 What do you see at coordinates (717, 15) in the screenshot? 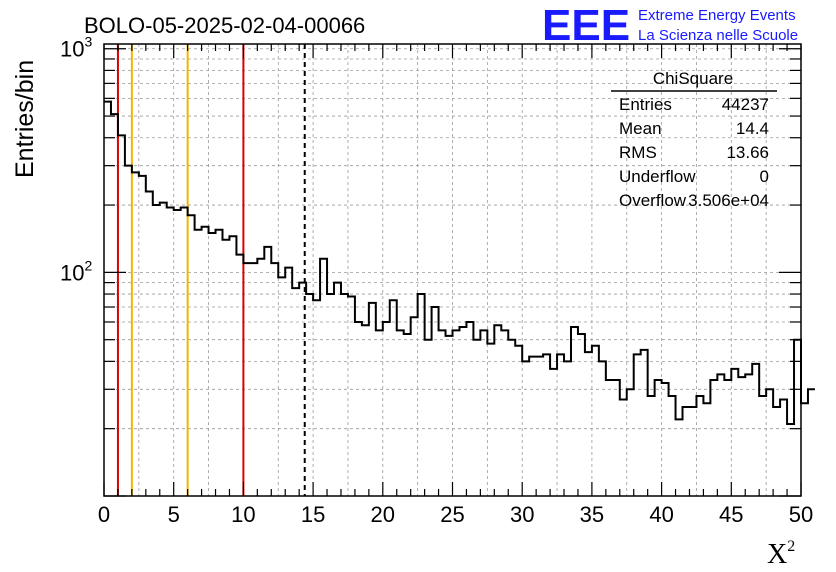
I see `logo-line-1: Extreme Energy Events` at bounding box center [717, 15].